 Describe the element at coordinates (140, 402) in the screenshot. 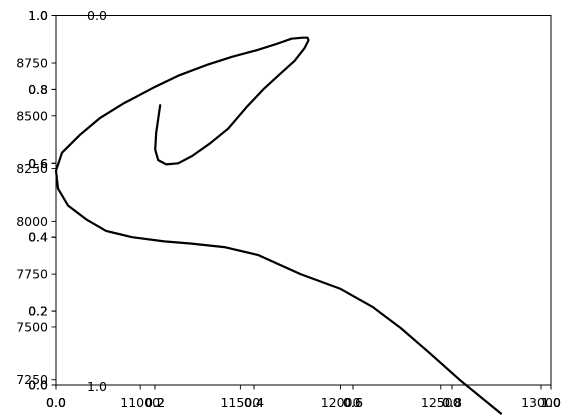

I see `x-tick-0-label: 11000` at that location.